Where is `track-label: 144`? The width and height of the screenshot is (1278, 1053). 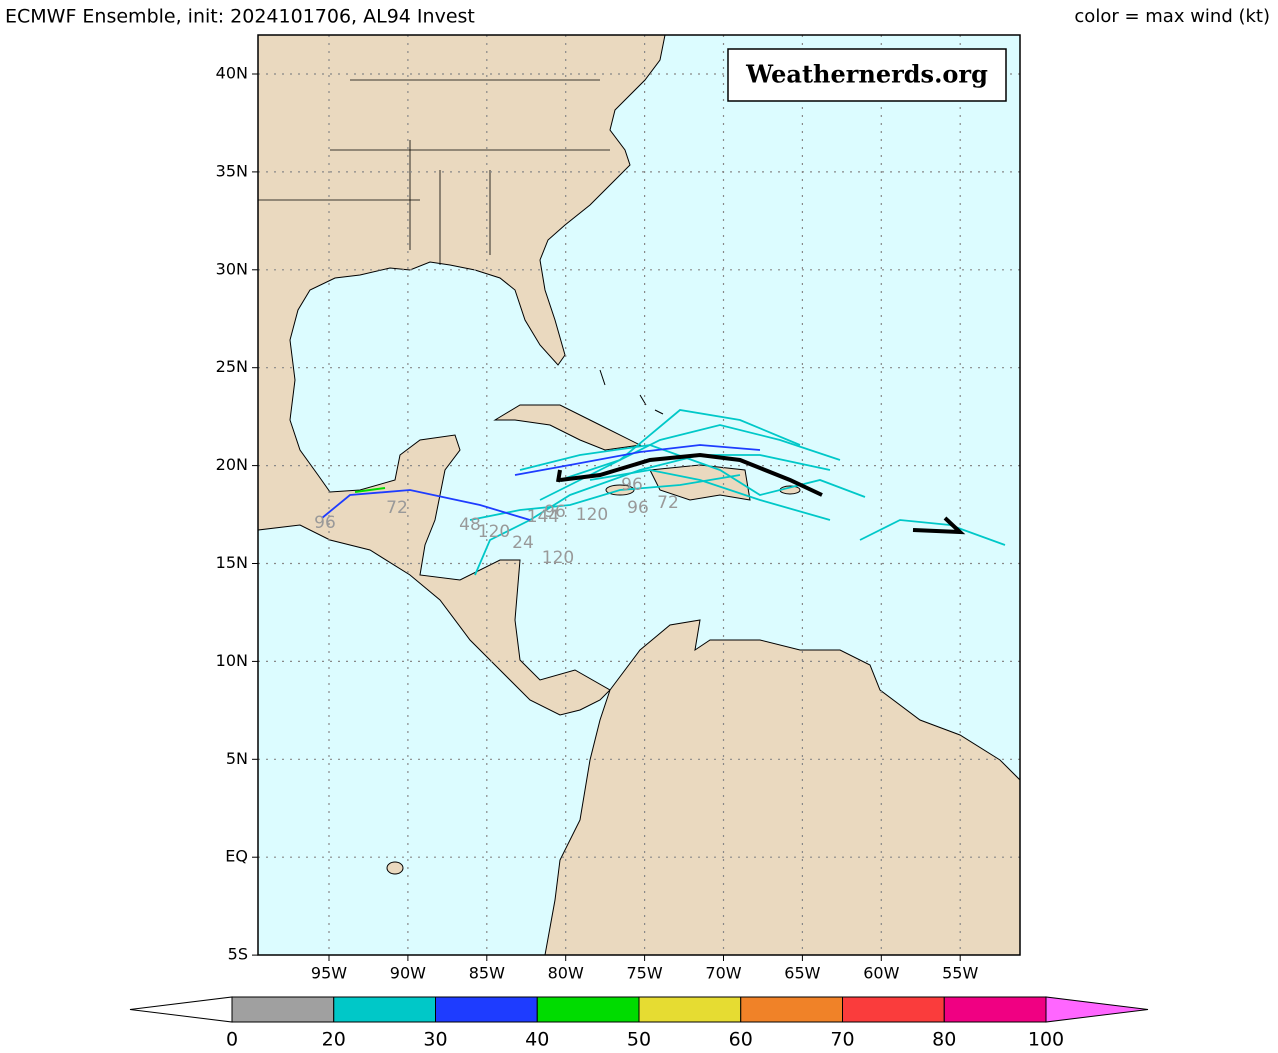 track-label: 144 is located at coordinates (543, 517).